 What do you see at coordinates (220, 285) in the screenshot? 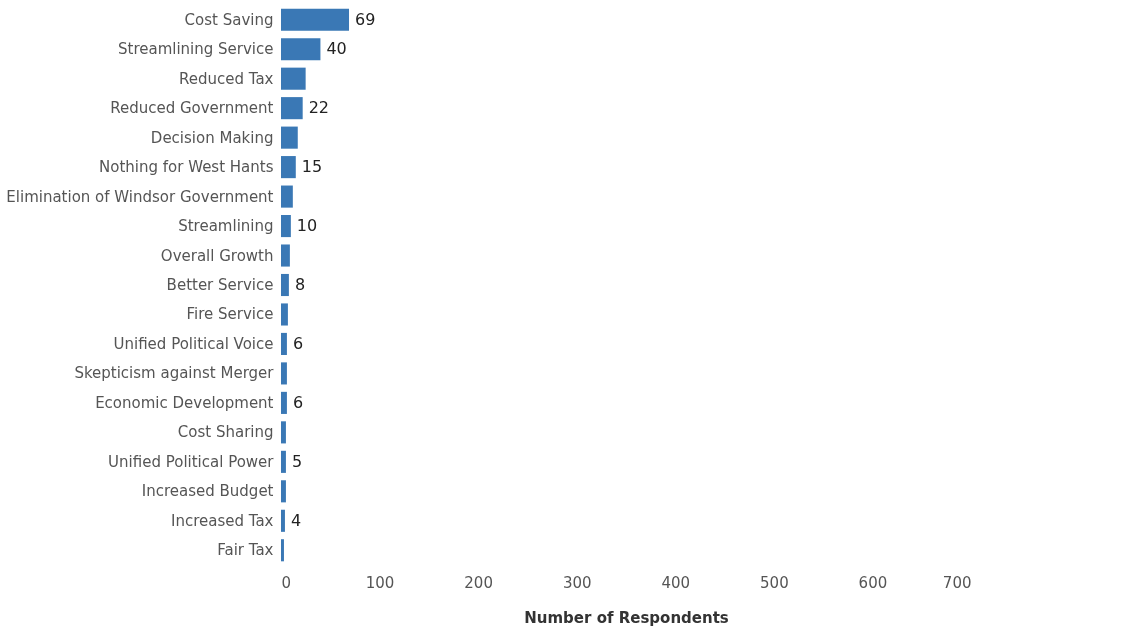
I see `y-tick-label: Better Service` at bounding box center [220, 285].